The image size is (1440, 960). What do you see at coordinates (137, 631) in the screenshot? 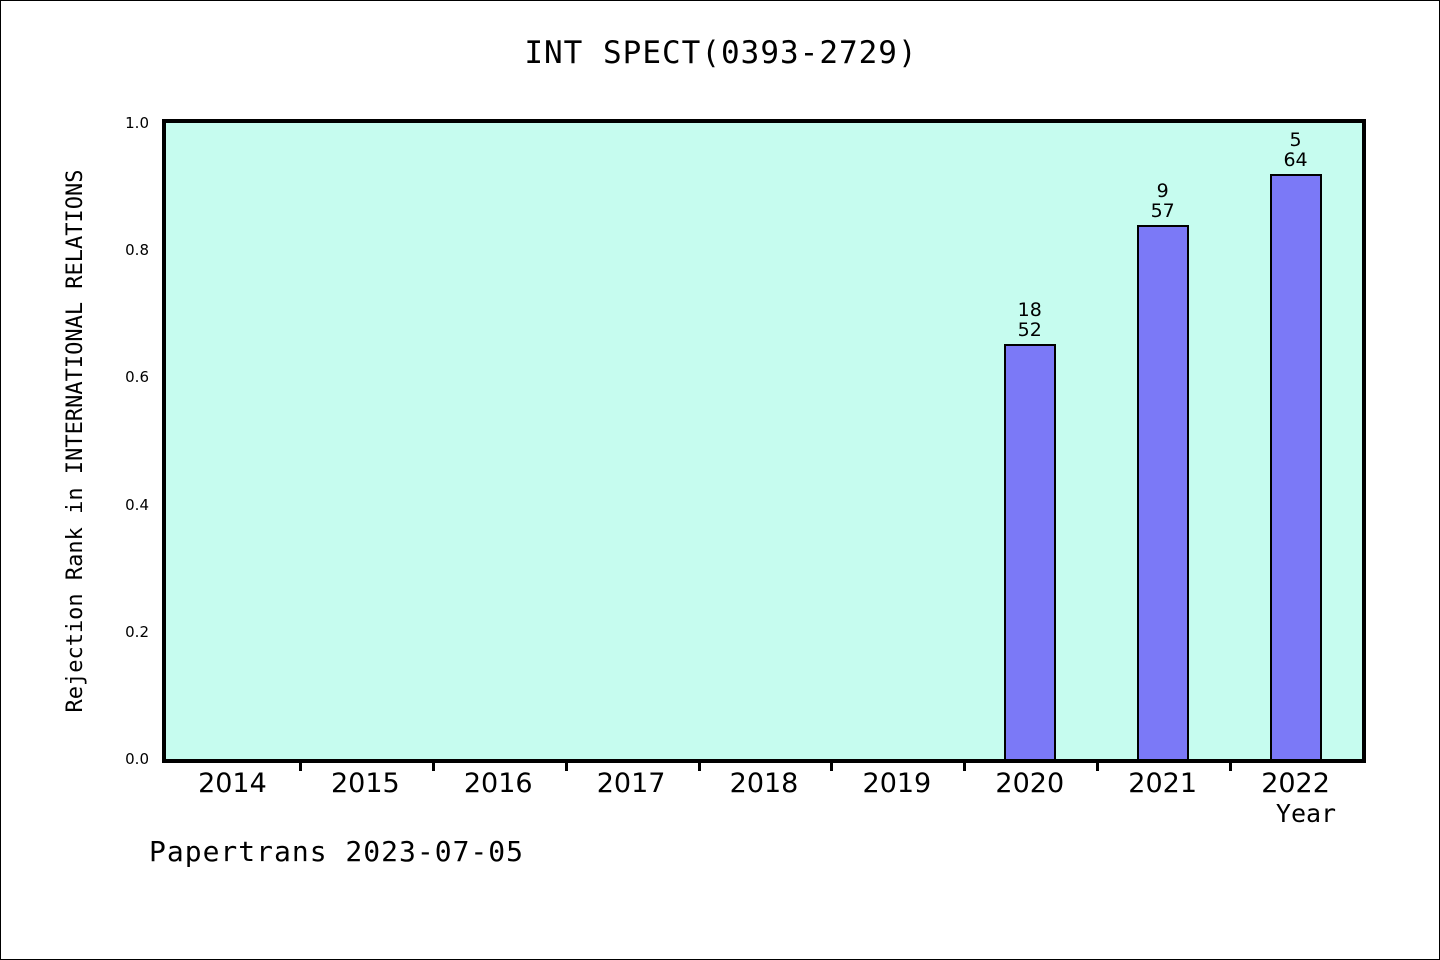
I see `y-tick-label-0.2: 0.2` at bounding box center [137, 631].